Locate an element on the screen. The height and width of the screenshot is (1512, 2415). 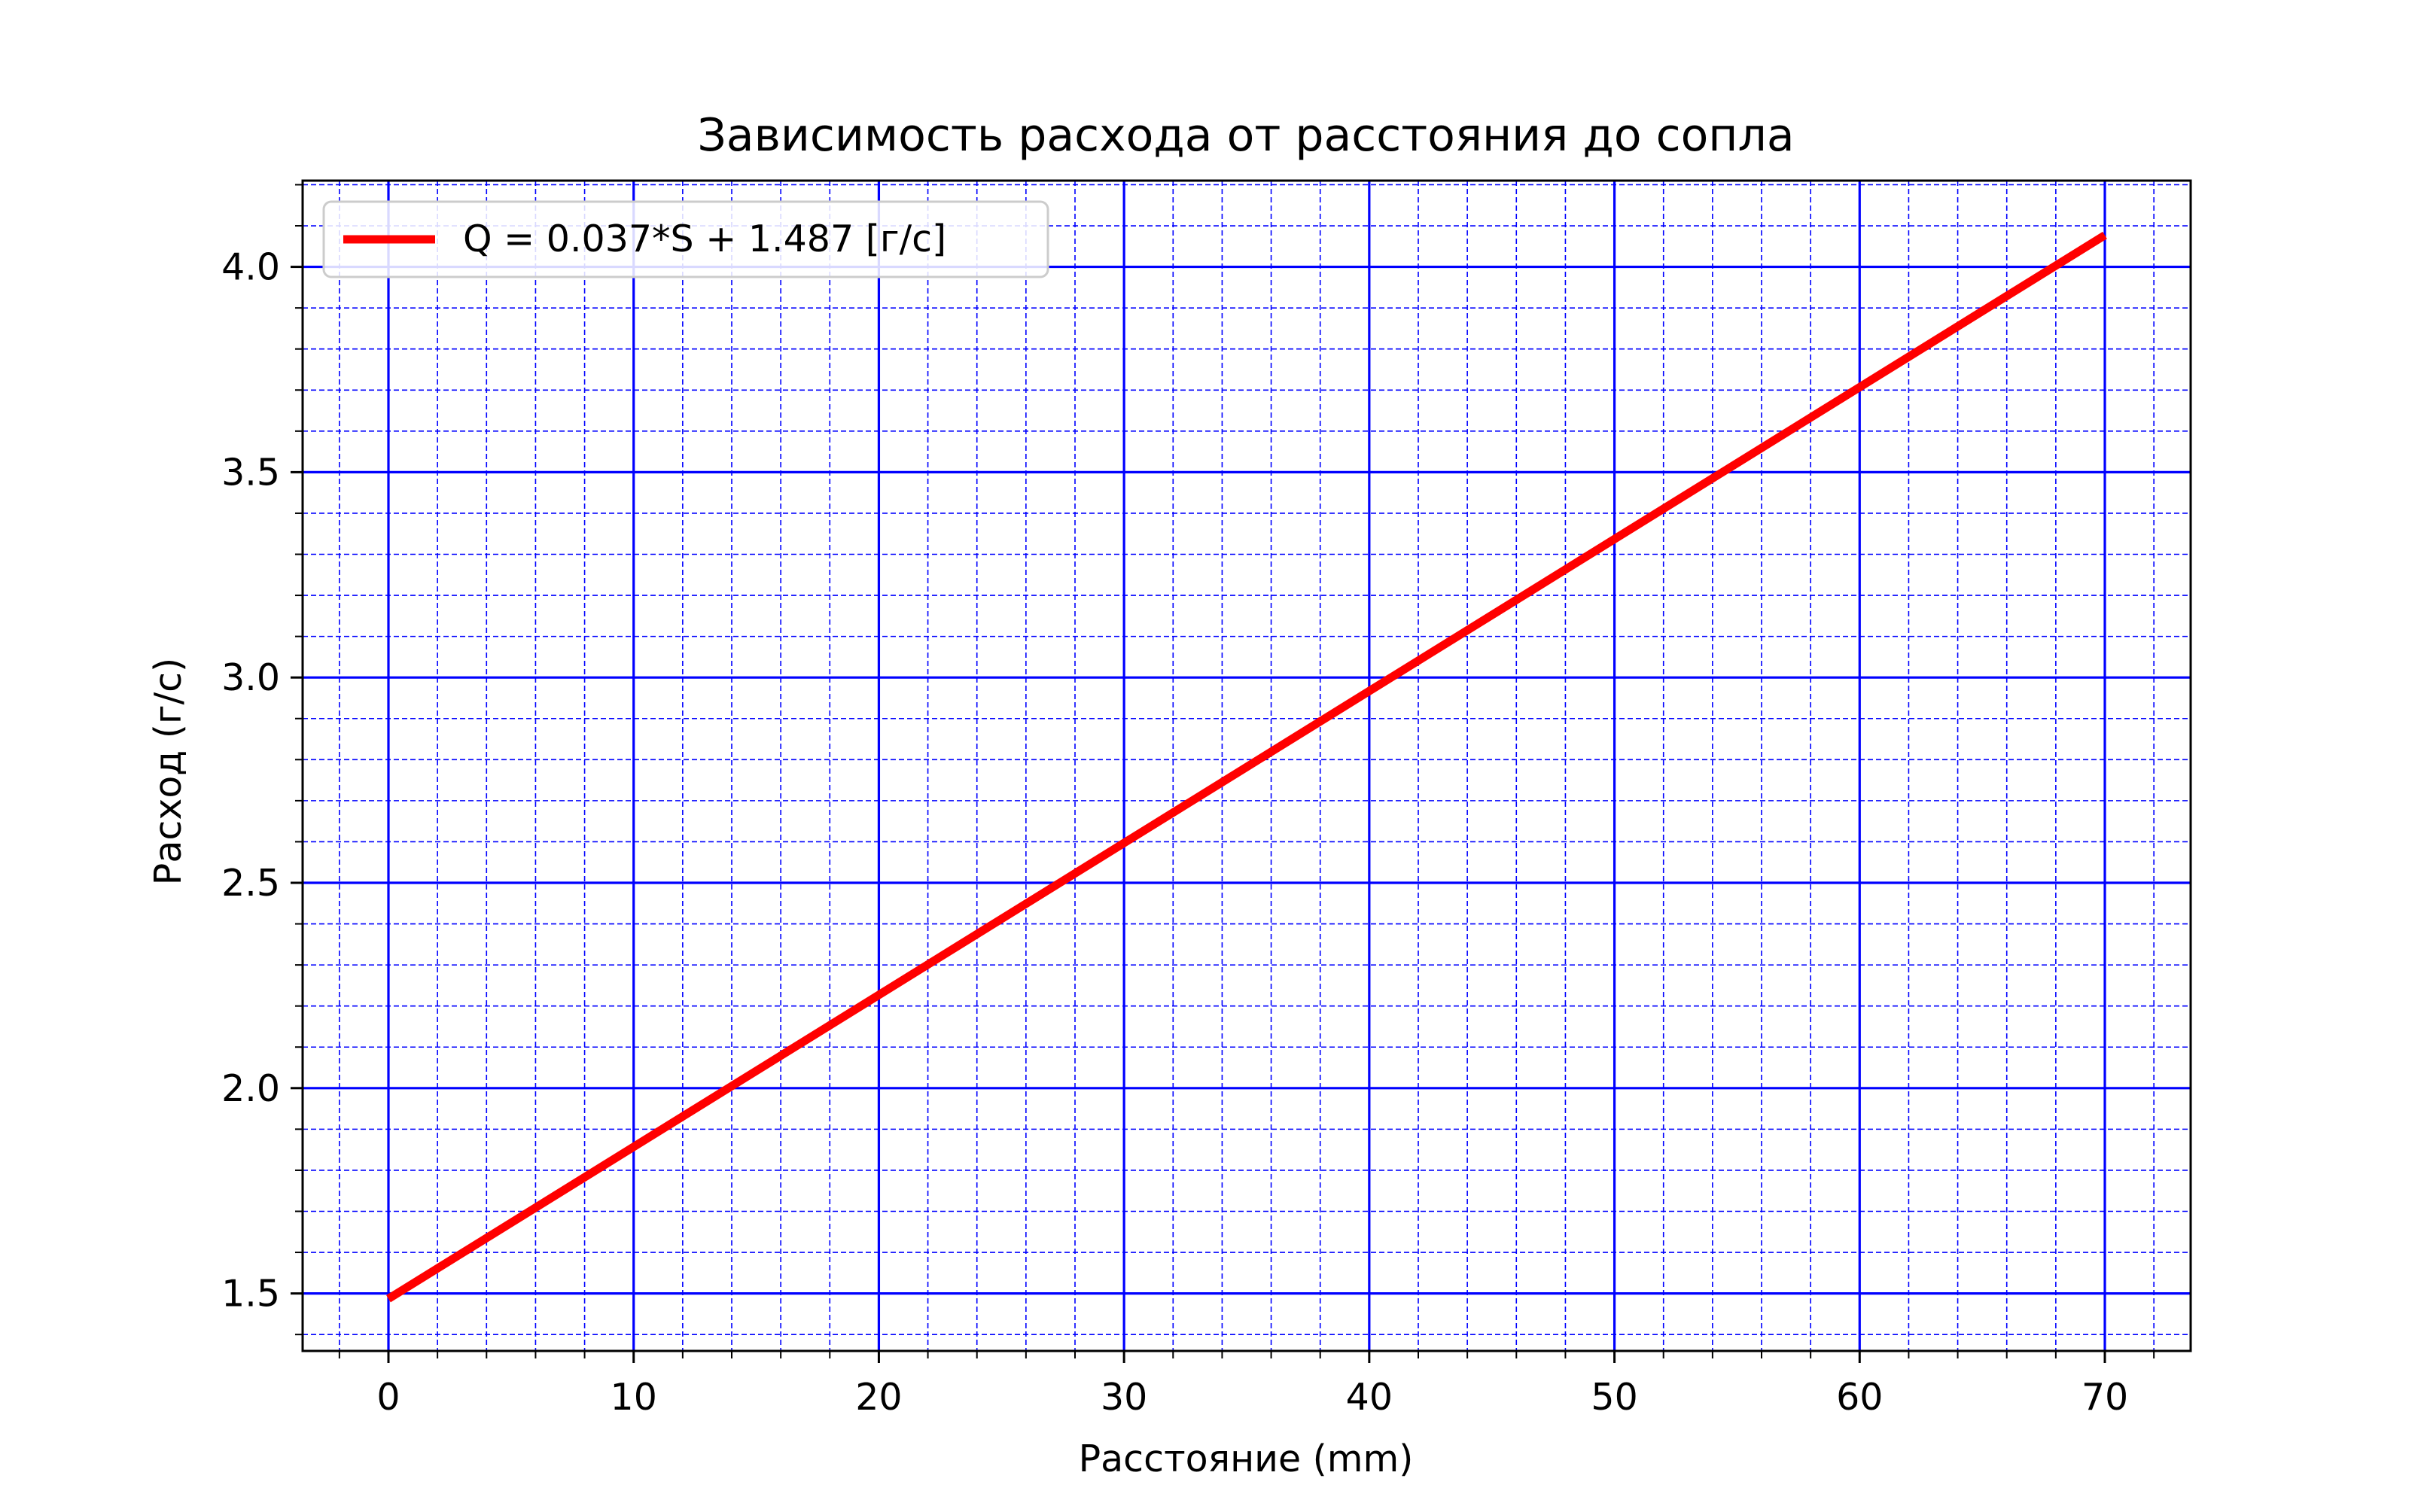
x-tick-label: 70 is located at coordinates (2105, 1397).